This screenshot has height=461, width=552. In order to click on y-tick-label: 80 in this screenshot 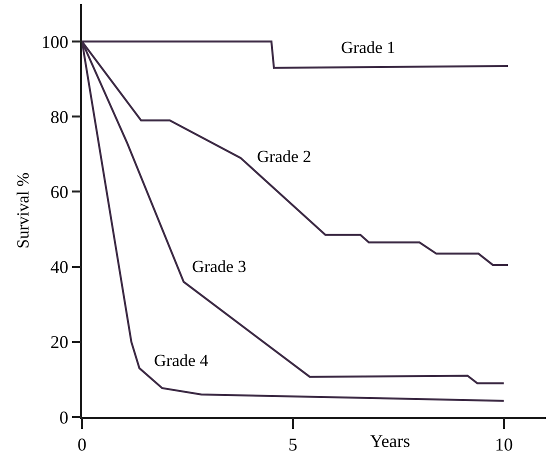, I will do `click(59, 116)`.